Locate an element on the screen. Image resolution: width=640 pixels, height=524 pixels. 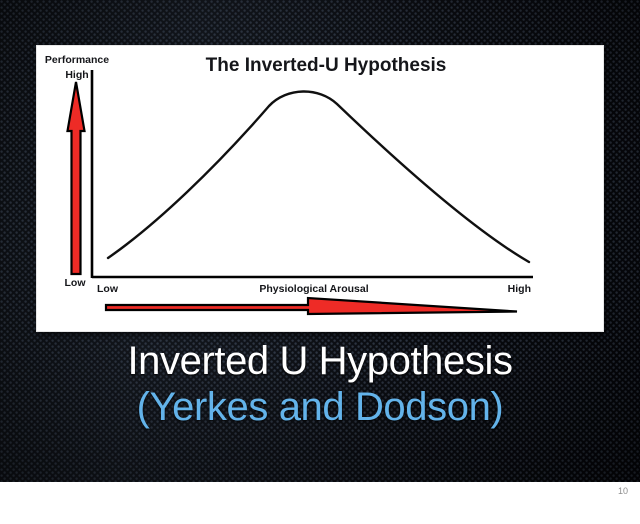
page-number: 10 is located at coordinates (622, 491).